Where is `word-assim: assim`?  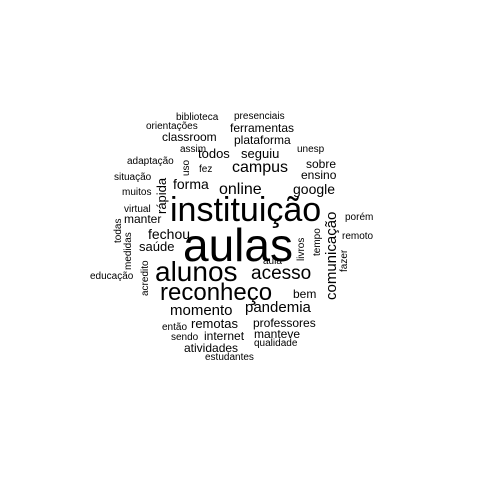
word-assim: assim is located at coordinates (193, 149).